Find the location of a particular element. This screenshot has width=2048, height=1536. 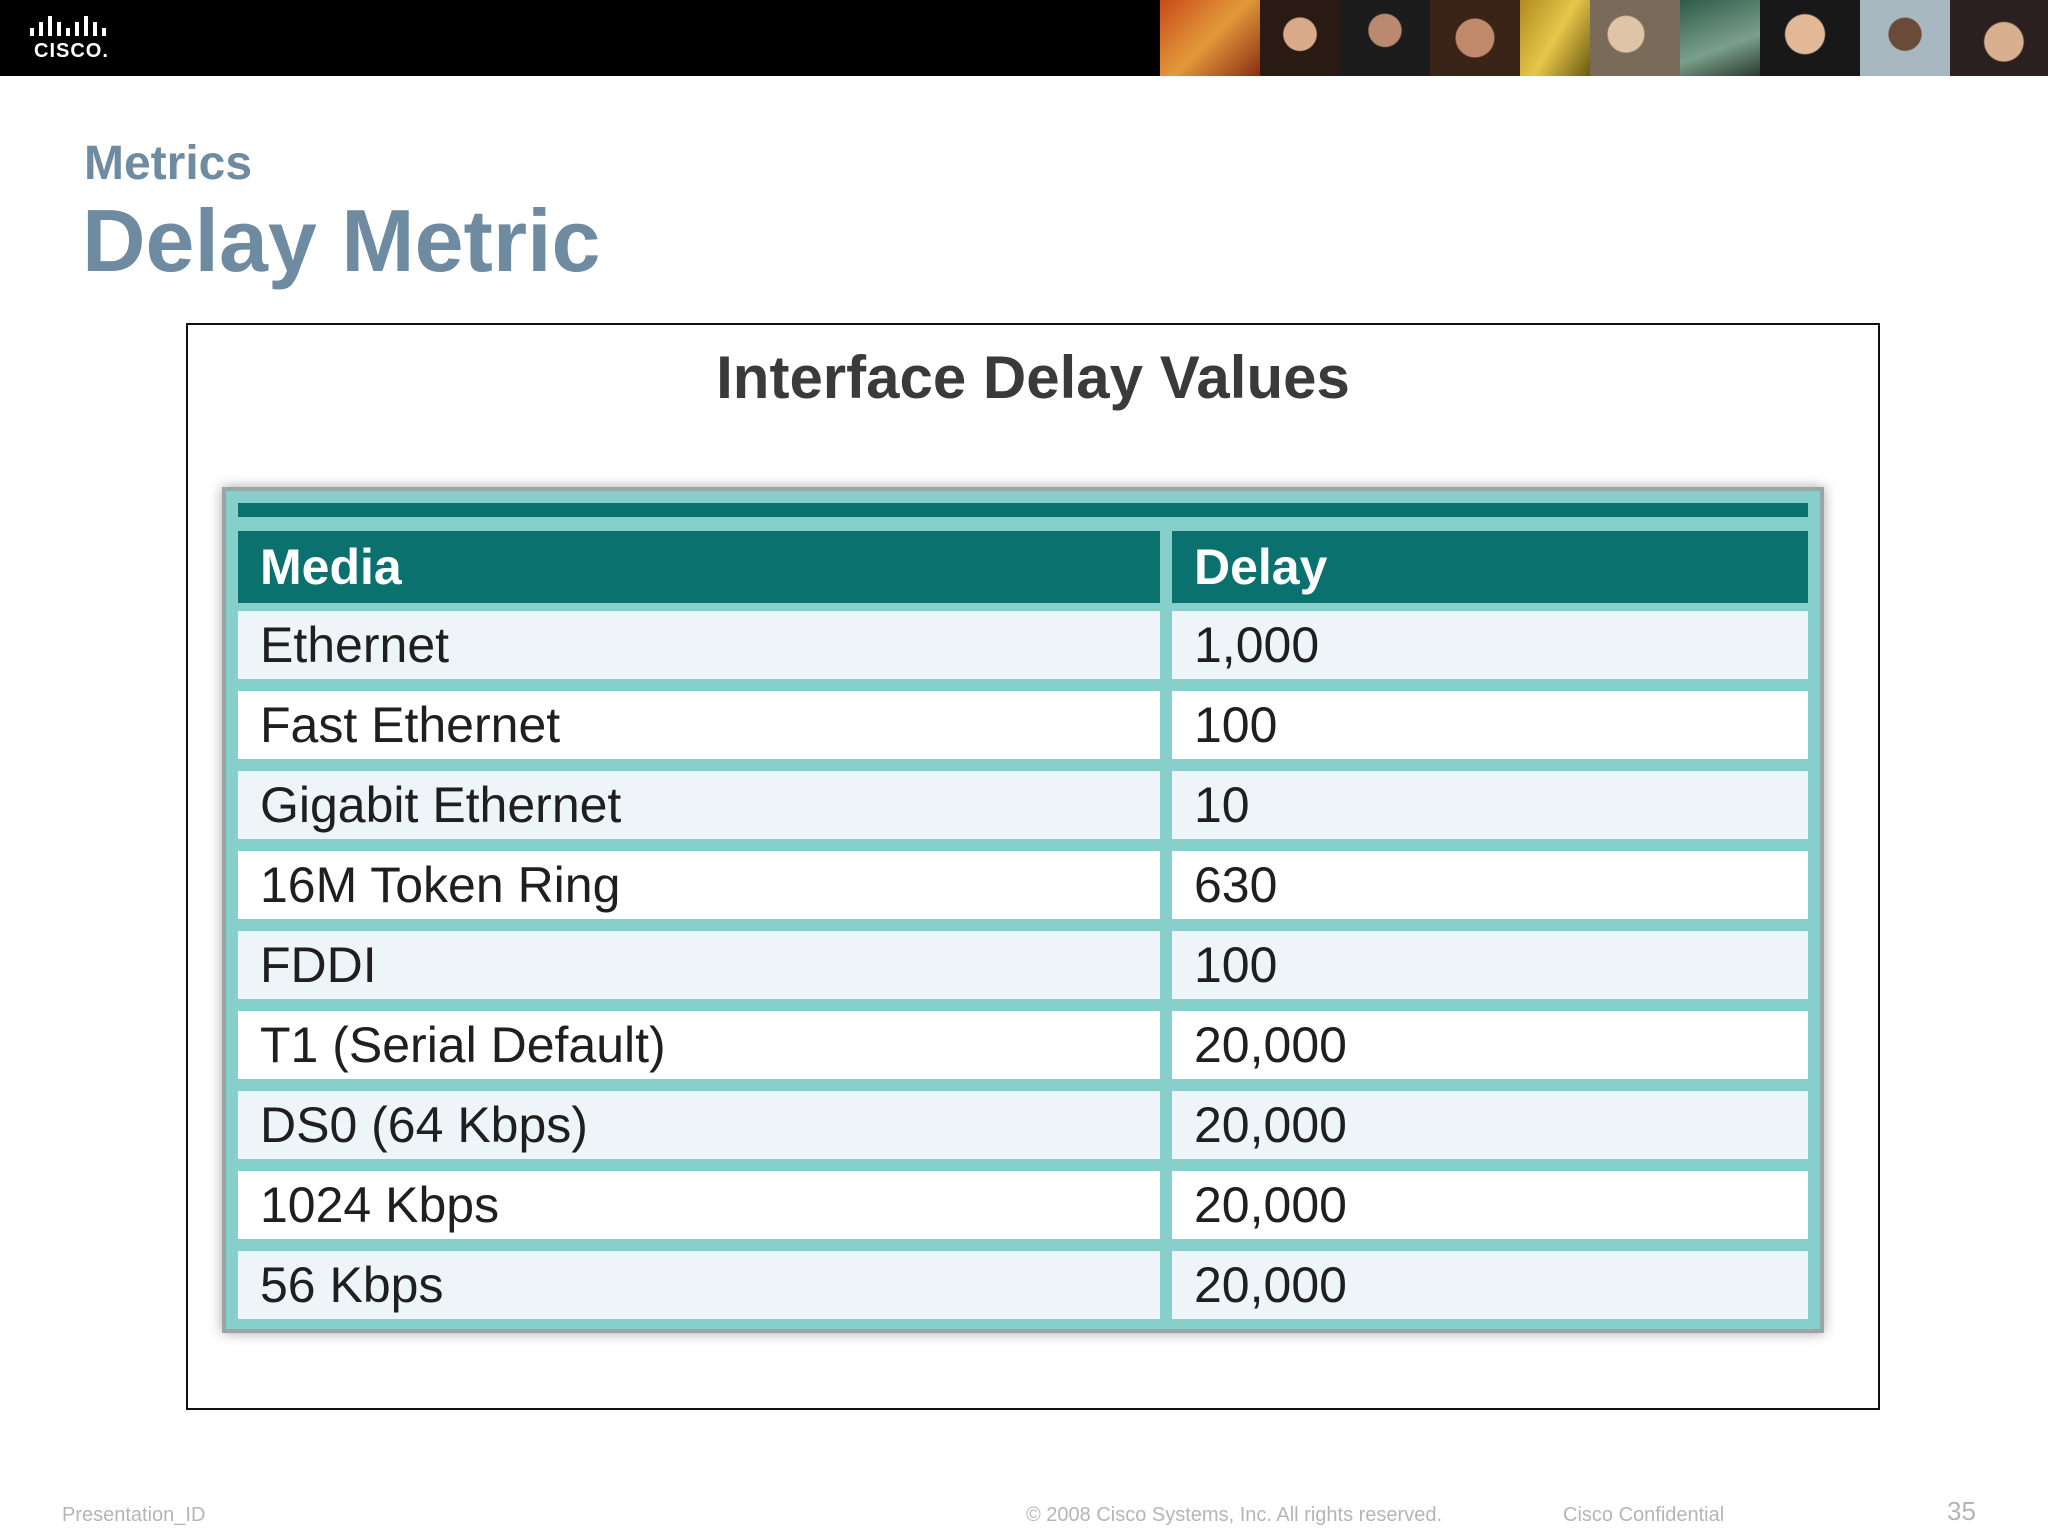

slide-title: Delay Metric is located at coordinates (341, 240).